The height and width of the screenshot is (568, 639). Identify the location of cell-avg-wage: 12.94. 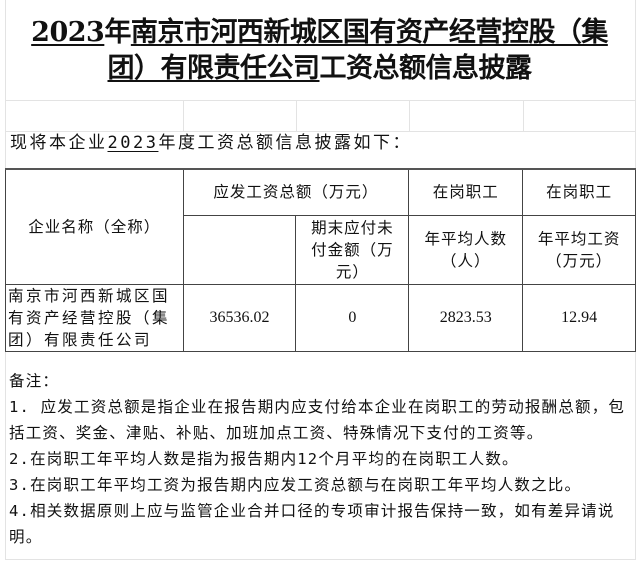
(579, 317).